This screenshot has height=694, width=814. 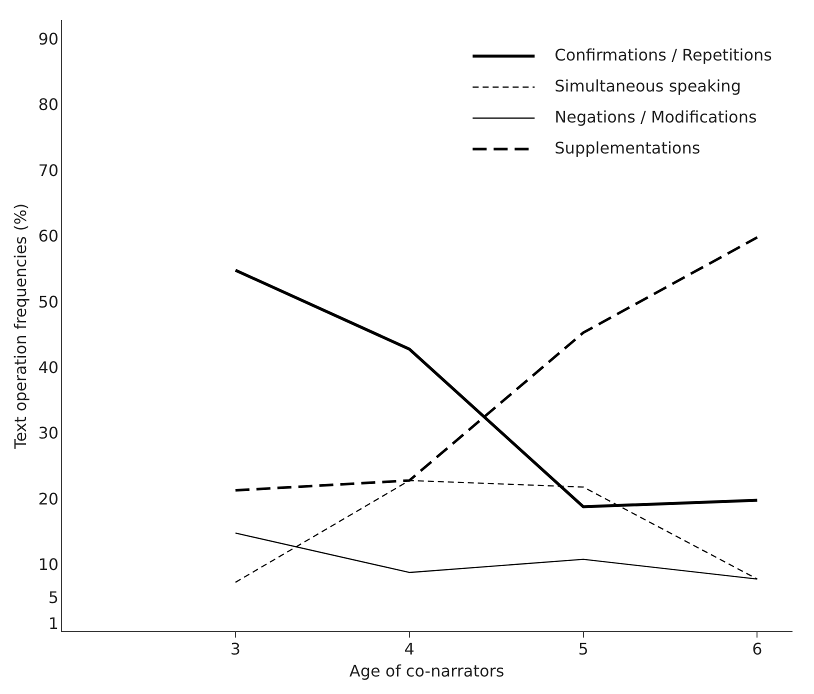 What do you see at coordinates (53, 624) in the screenshot?
I see `y-tick-label: 1` at bounding box center [53, 624].